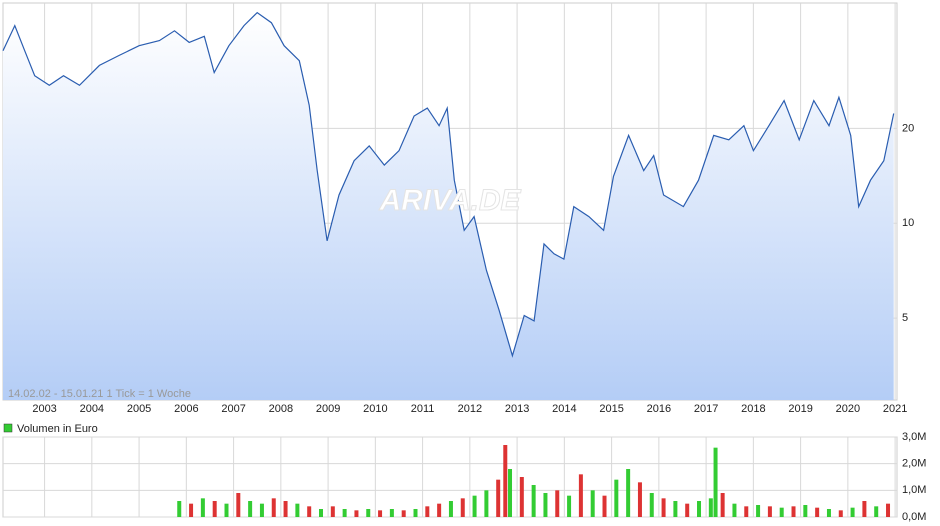  I want to click on x-tick-label: 2007, so click(233, 409).